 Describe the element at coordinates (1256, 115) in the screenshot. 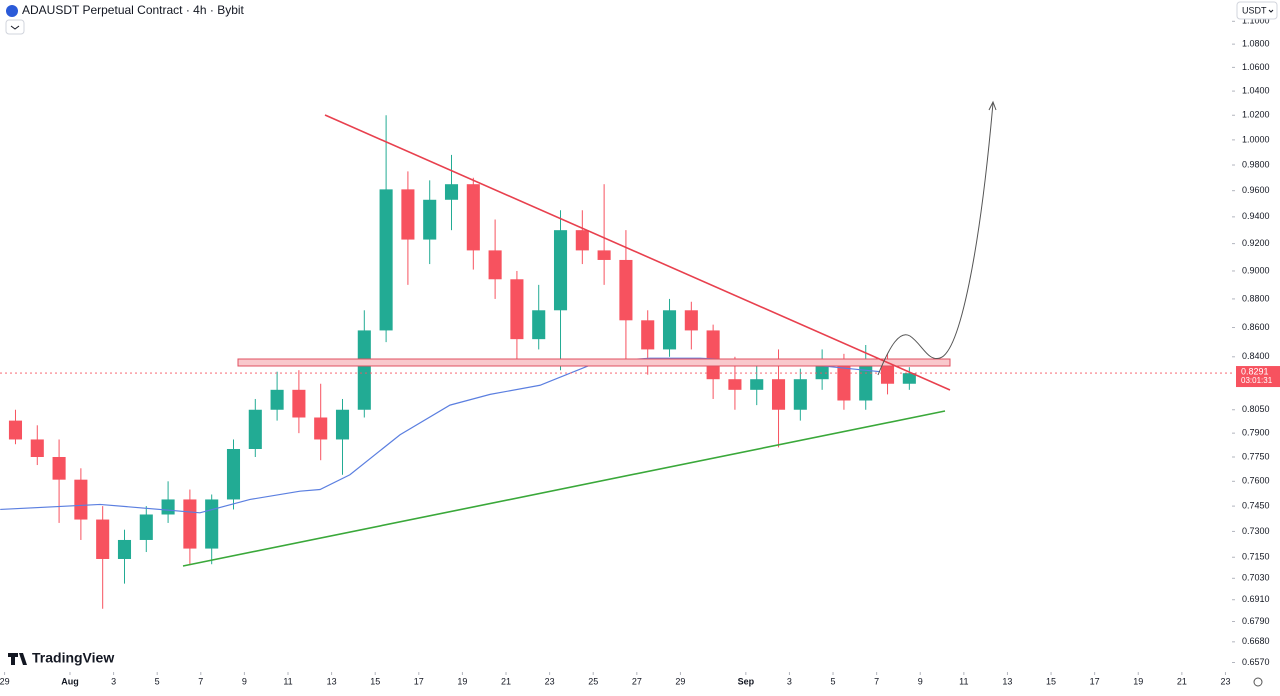

I see `y-tick-label: 1.0200` at that location.